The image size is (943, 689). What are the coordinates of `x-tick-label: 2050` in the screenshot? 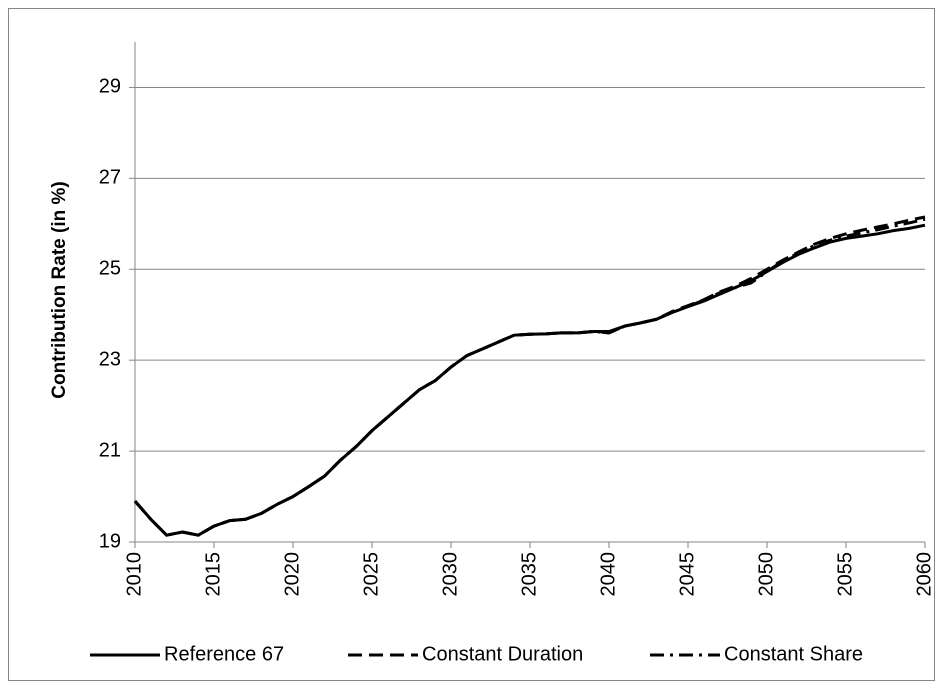 It's located at (766, 574).